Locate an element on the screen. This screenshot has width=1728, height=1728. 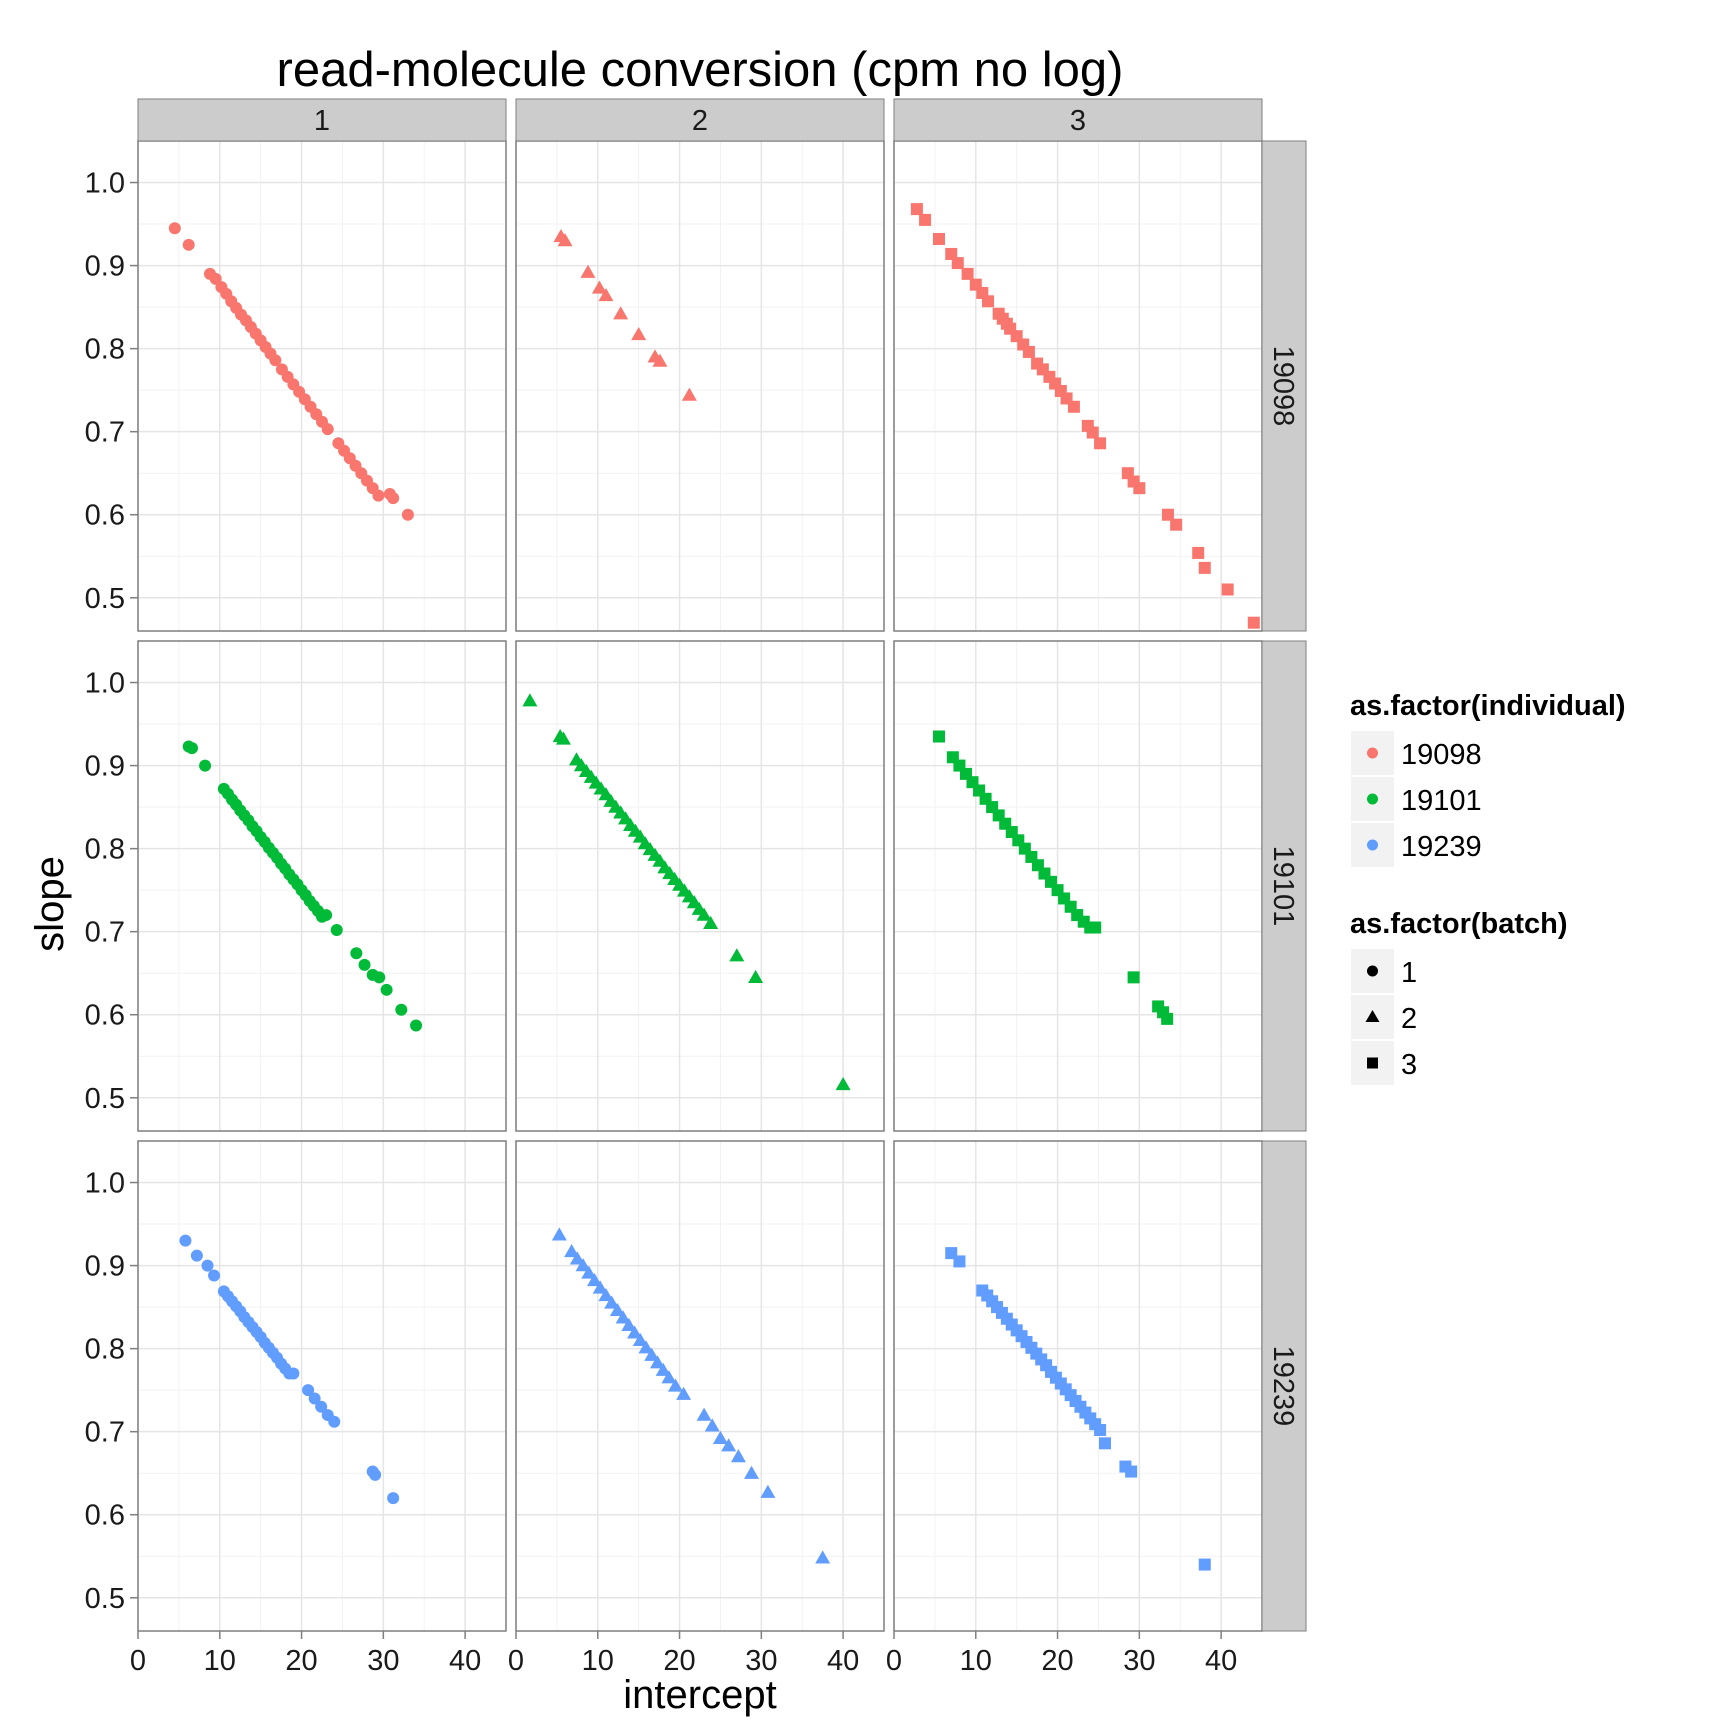
y-tick-label: 0.5 is located at coordinates (105, 599).